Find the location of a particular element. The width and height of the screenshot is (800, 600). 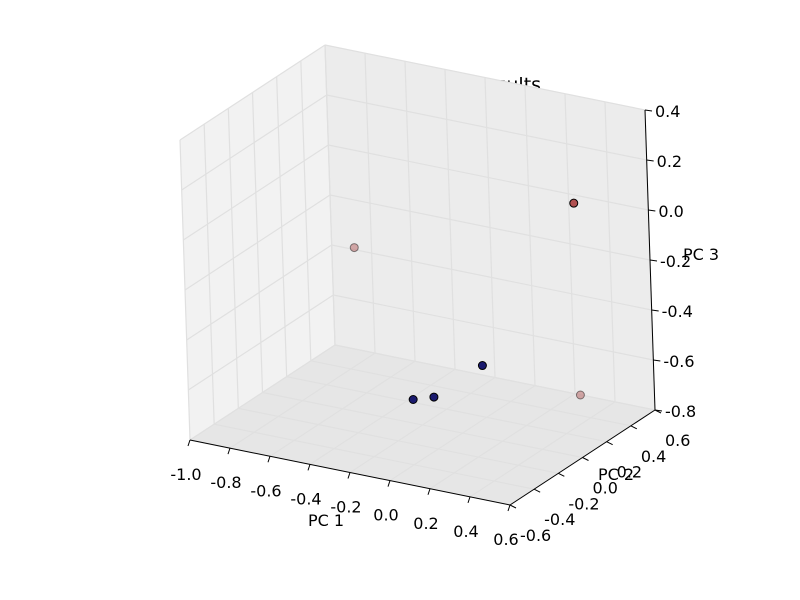

x-tick-label: -0.2 is located at coordinates (345, 507).